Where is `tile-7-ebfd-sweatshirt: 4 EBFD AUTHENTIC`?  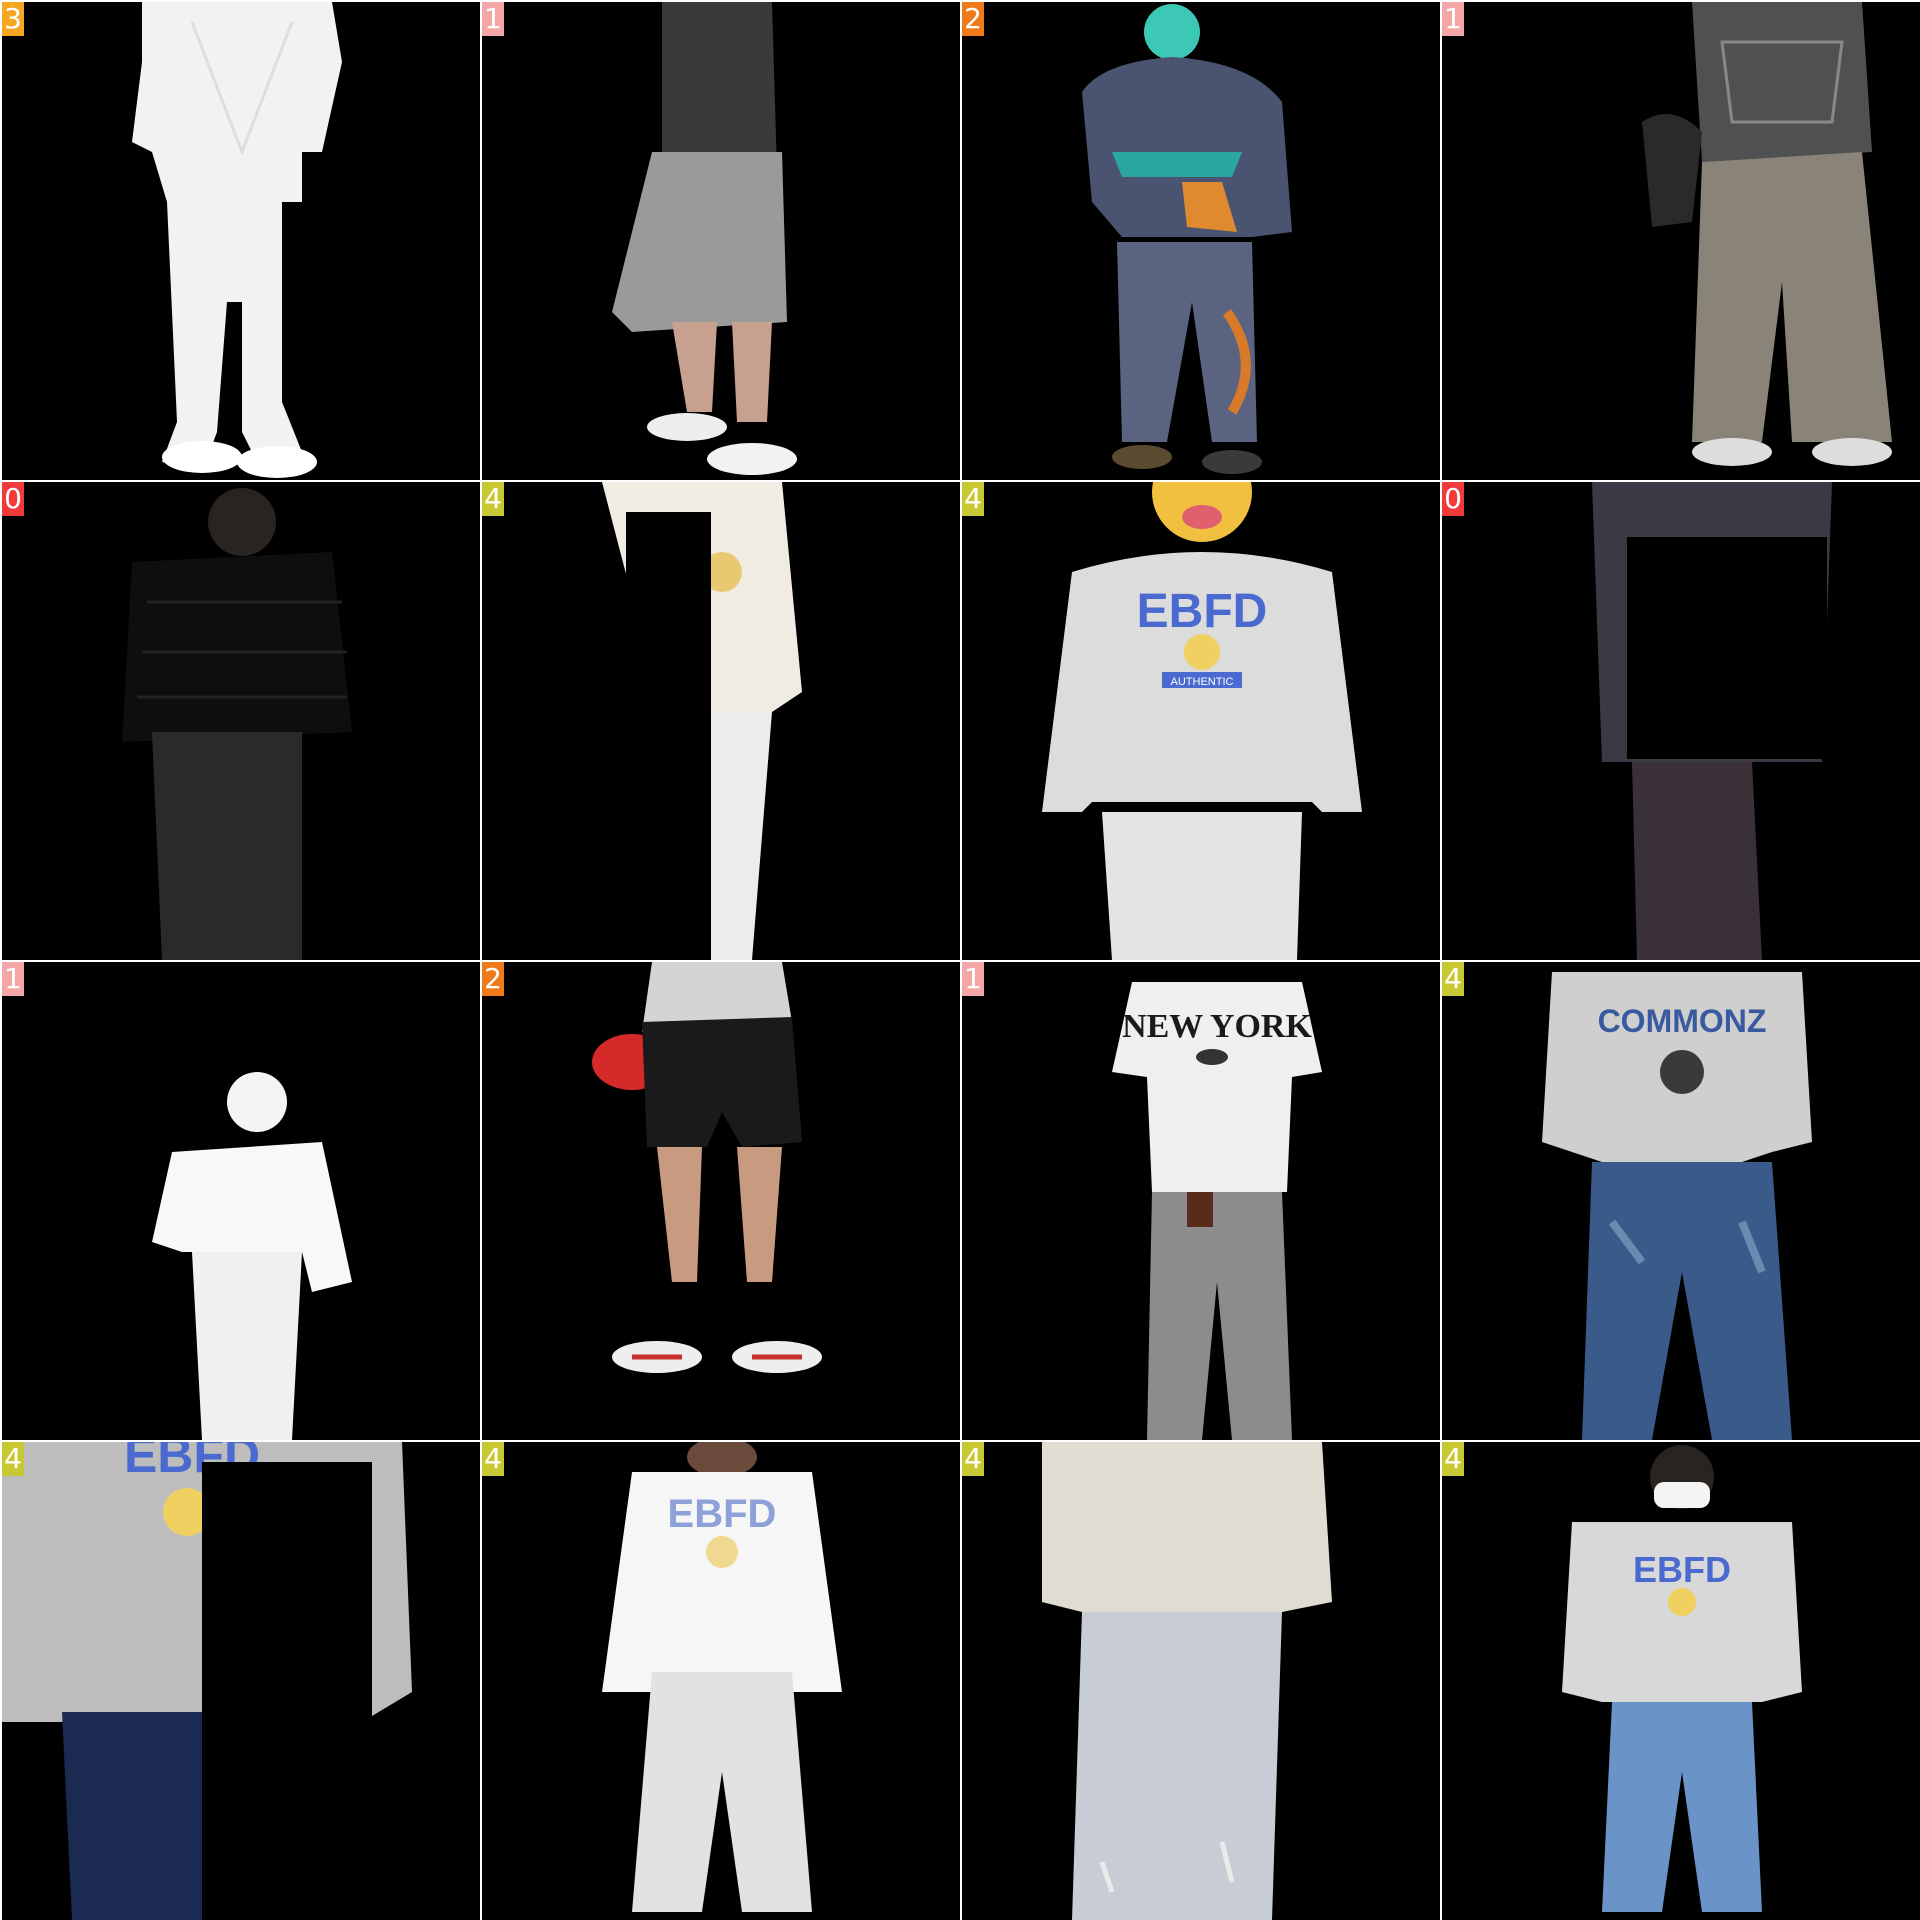 tile-7-ebfd-sweatshirt: 4 EBFD AUTHENTIC is located at coordinates (1201, 721).